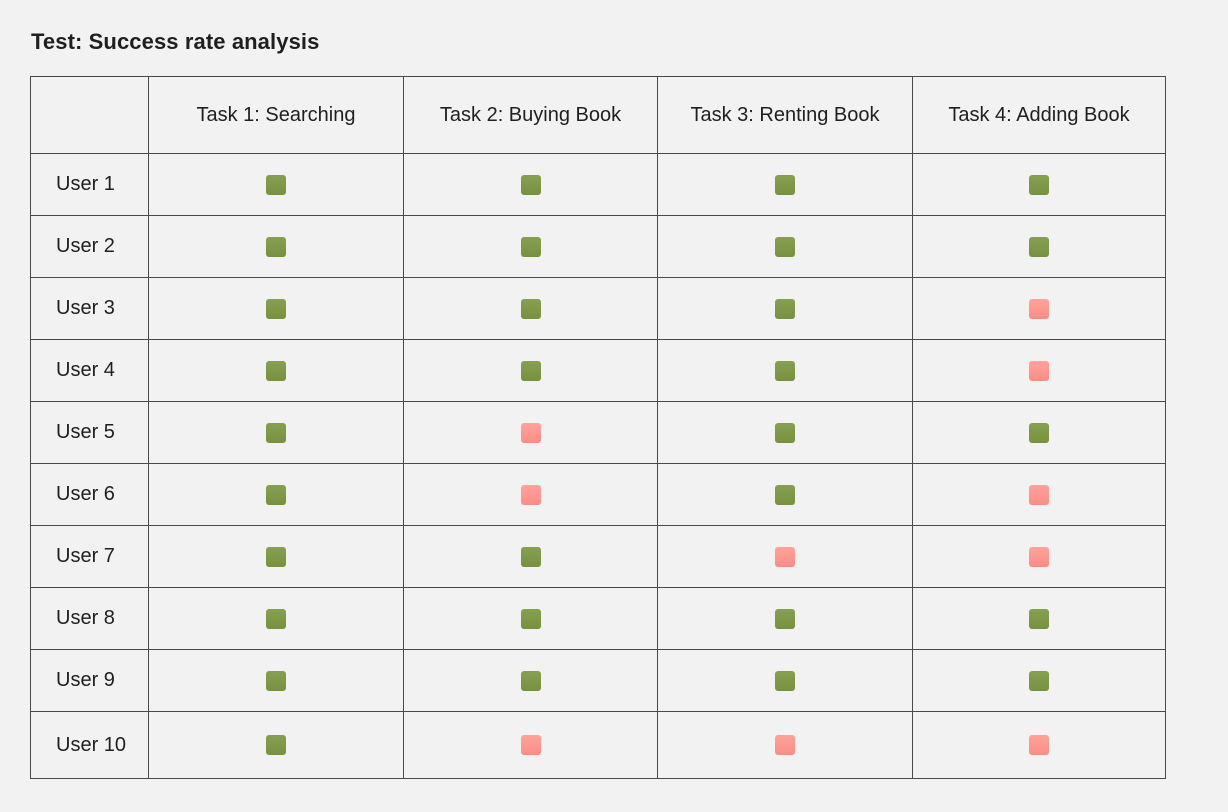 The image size is (1228, 812). What do you see at coordinates (89, 680) in the screenshot?
I see `user-label: User 9` at bounding box center [89, 680].